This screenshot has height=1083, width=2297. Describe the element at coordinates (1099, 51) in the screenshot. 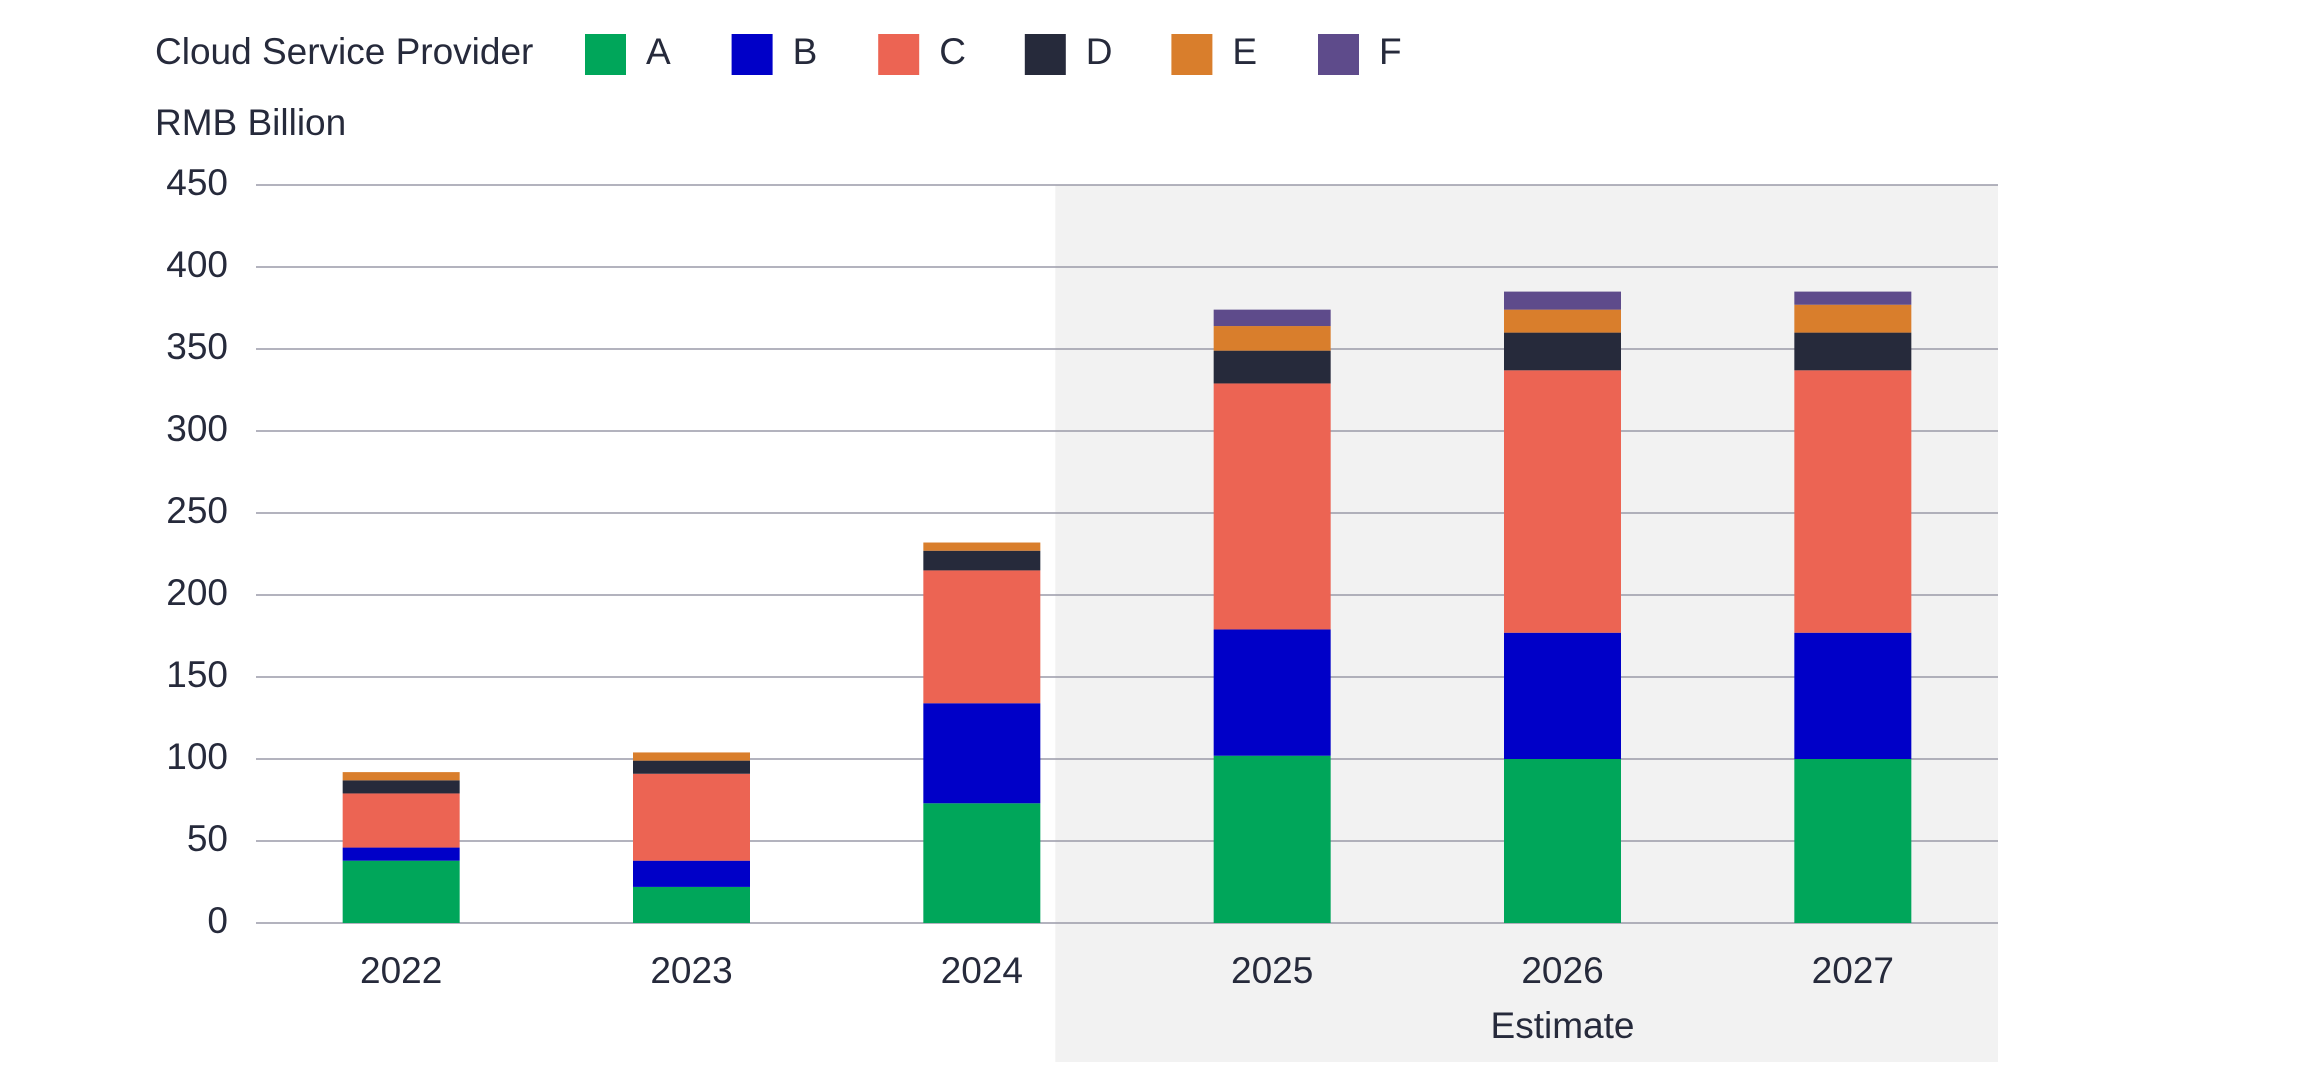

I see `legend-label: D` at that location.